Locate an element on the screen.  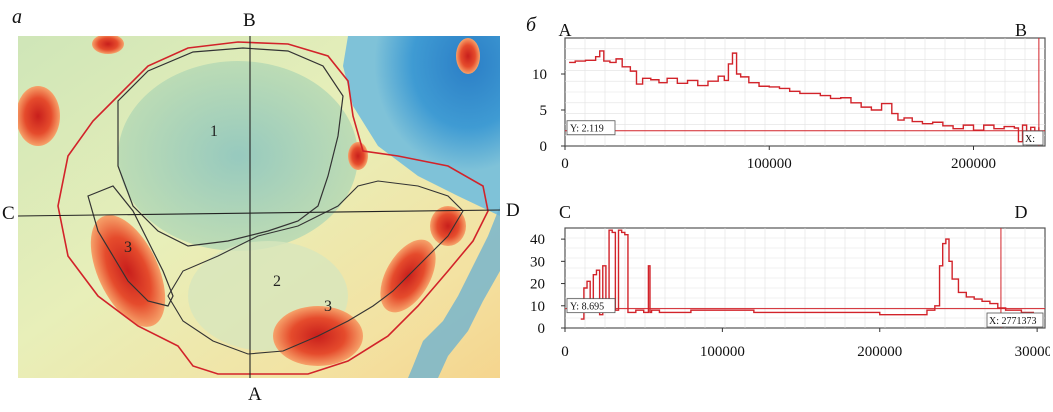
water-body is located at coordinates (421, 126).